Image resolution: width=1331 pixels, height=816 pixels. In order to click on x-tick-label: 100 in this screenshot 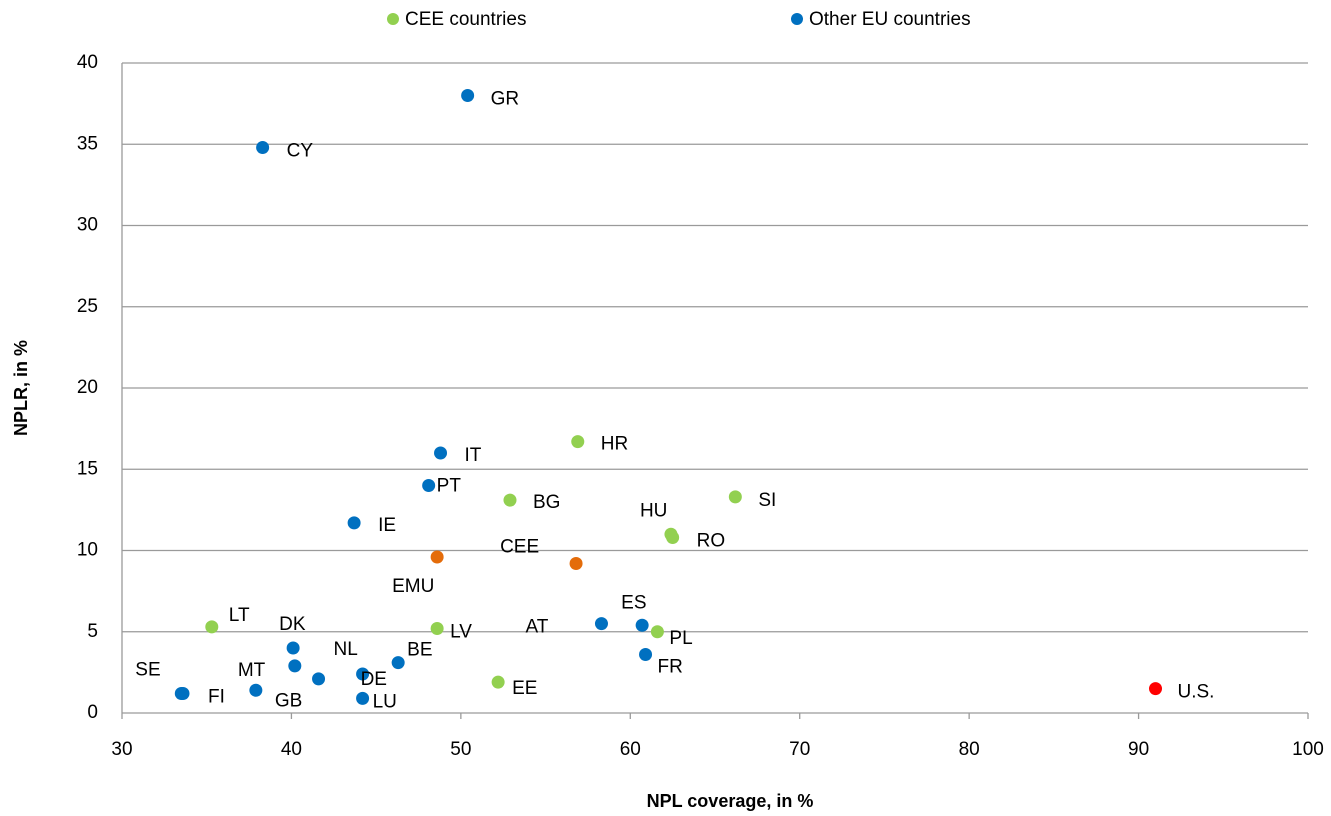, I will do `click(1308, 749)`.